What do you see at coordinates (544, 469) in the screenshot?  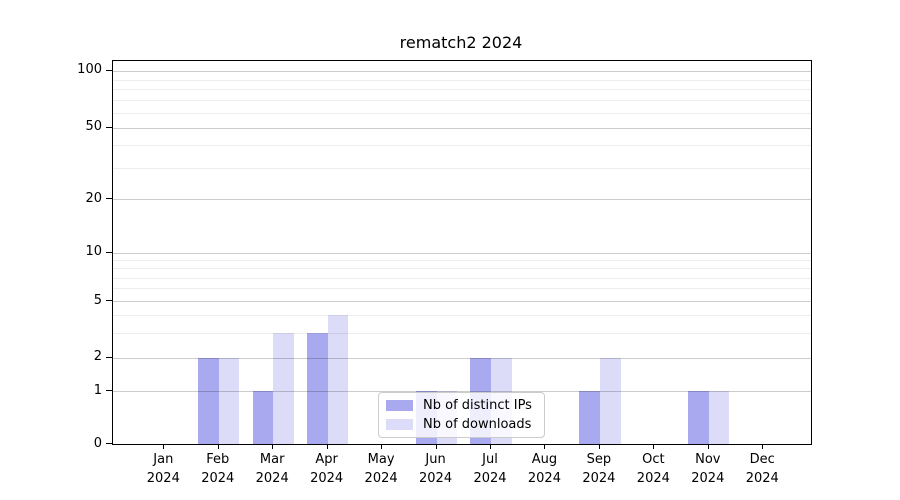 I see `x-tick-label: Aug 2024` at bounding box center [544, 469].